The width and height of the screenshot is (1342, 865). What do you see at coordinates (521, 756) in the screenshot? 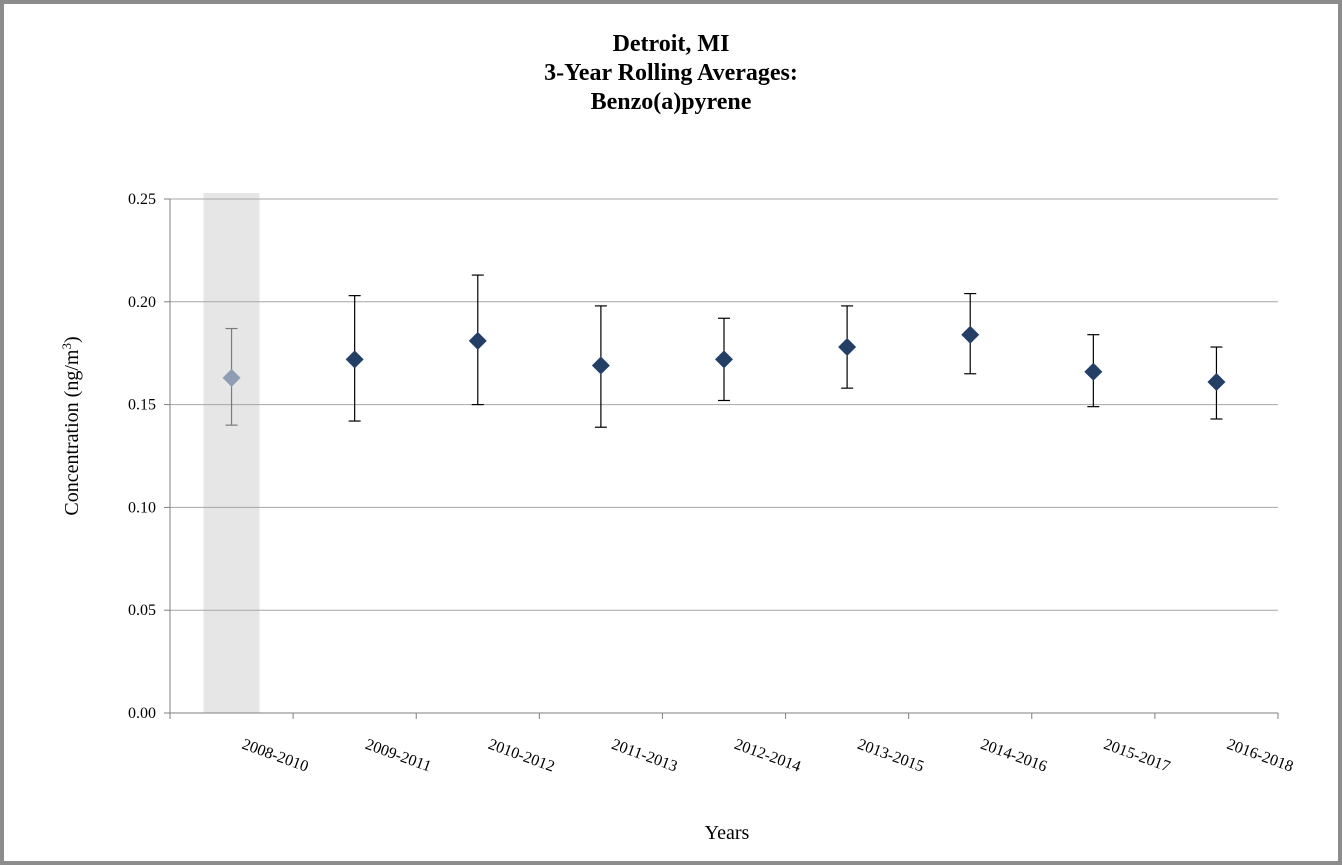
I see `x-tick-label: 2010-2012` at bounding box center [521, 756].